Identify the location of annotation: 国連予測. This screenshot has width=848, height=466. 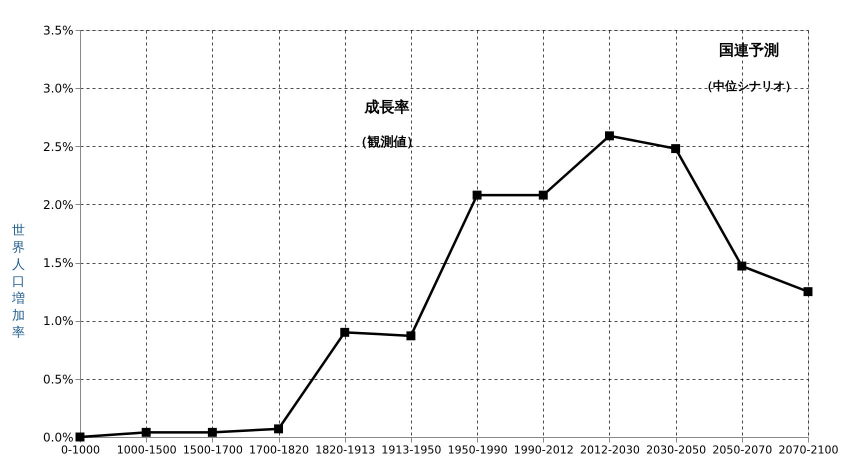
(749, 50).